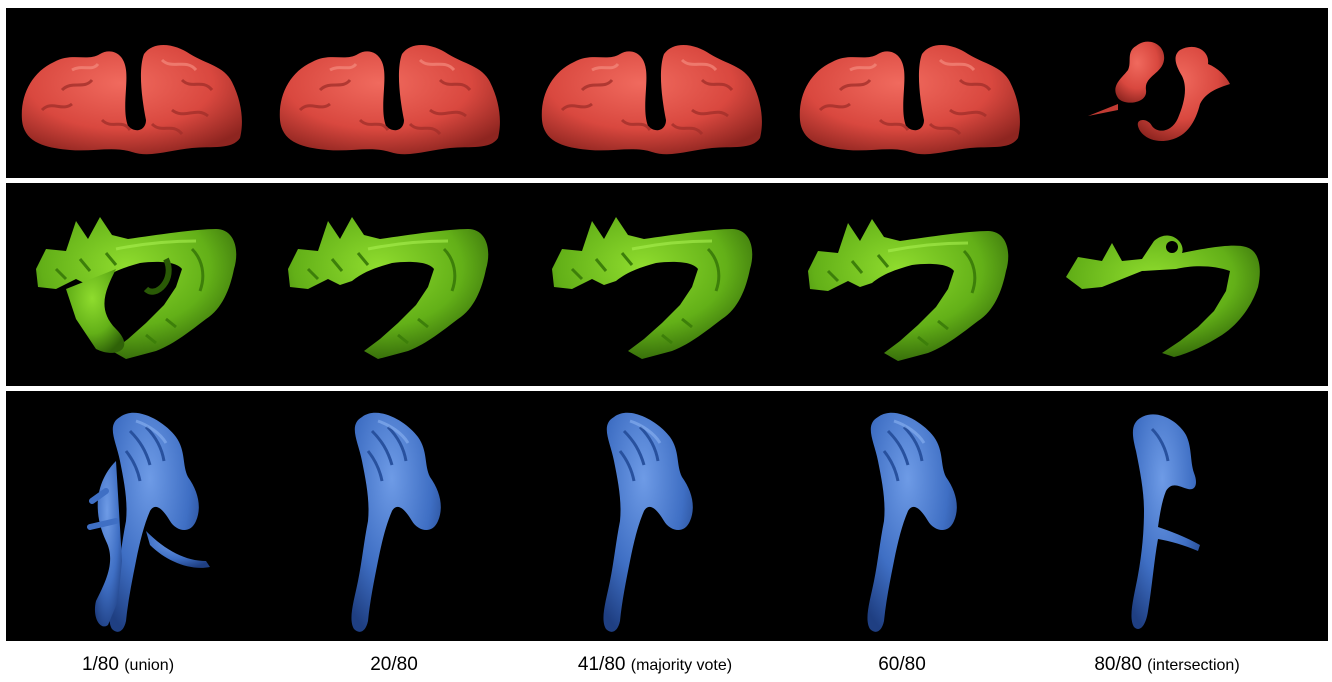  I want to click on column-label-sub: (intersection), so click(1193, 665).